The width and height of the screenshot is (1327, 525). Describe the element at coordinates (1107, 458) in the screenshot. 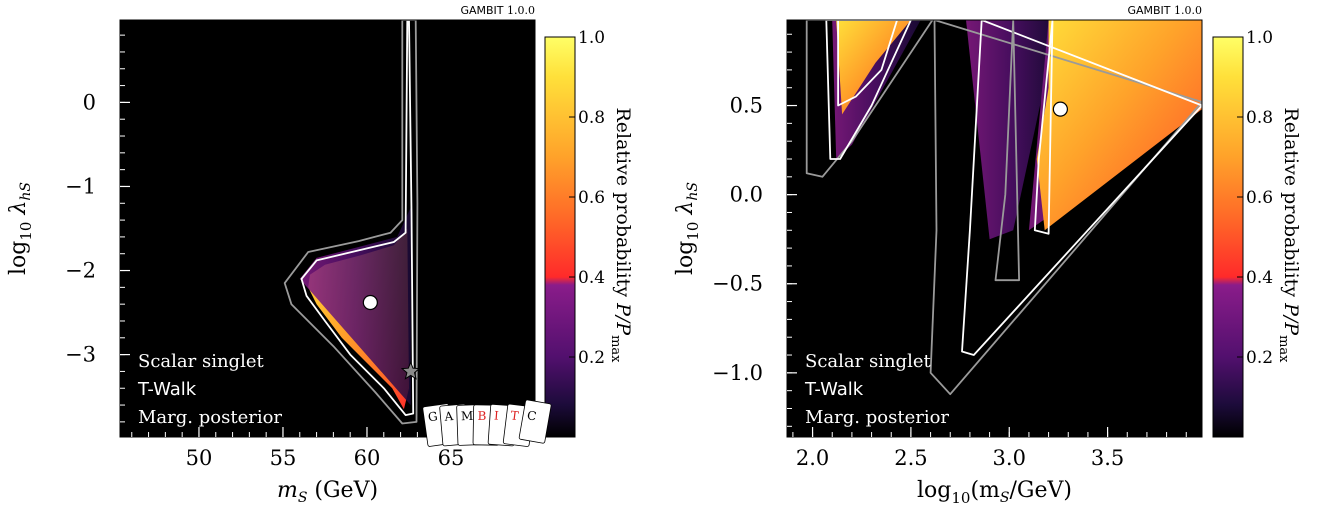

I see `x-tick-label: 3.5` at that location.